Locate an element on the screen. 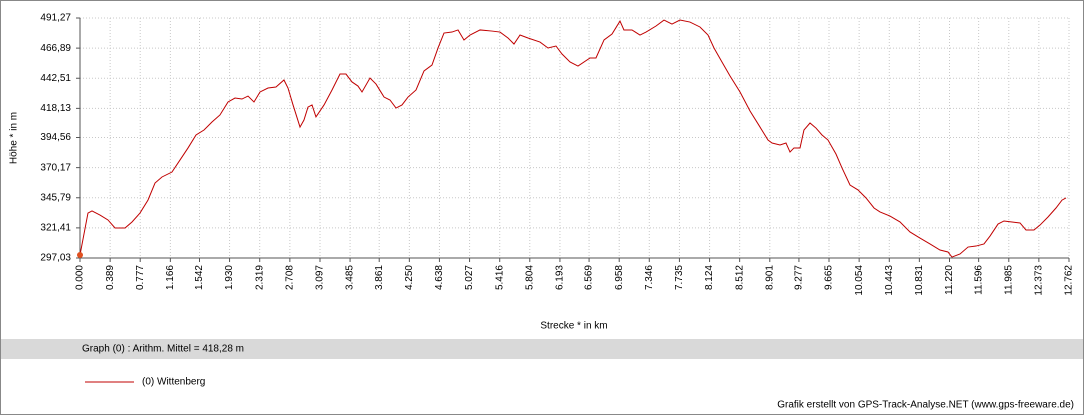 The image size is (1084, 415). x-tick-label: 0.777 is located at coordinates (140, 277).